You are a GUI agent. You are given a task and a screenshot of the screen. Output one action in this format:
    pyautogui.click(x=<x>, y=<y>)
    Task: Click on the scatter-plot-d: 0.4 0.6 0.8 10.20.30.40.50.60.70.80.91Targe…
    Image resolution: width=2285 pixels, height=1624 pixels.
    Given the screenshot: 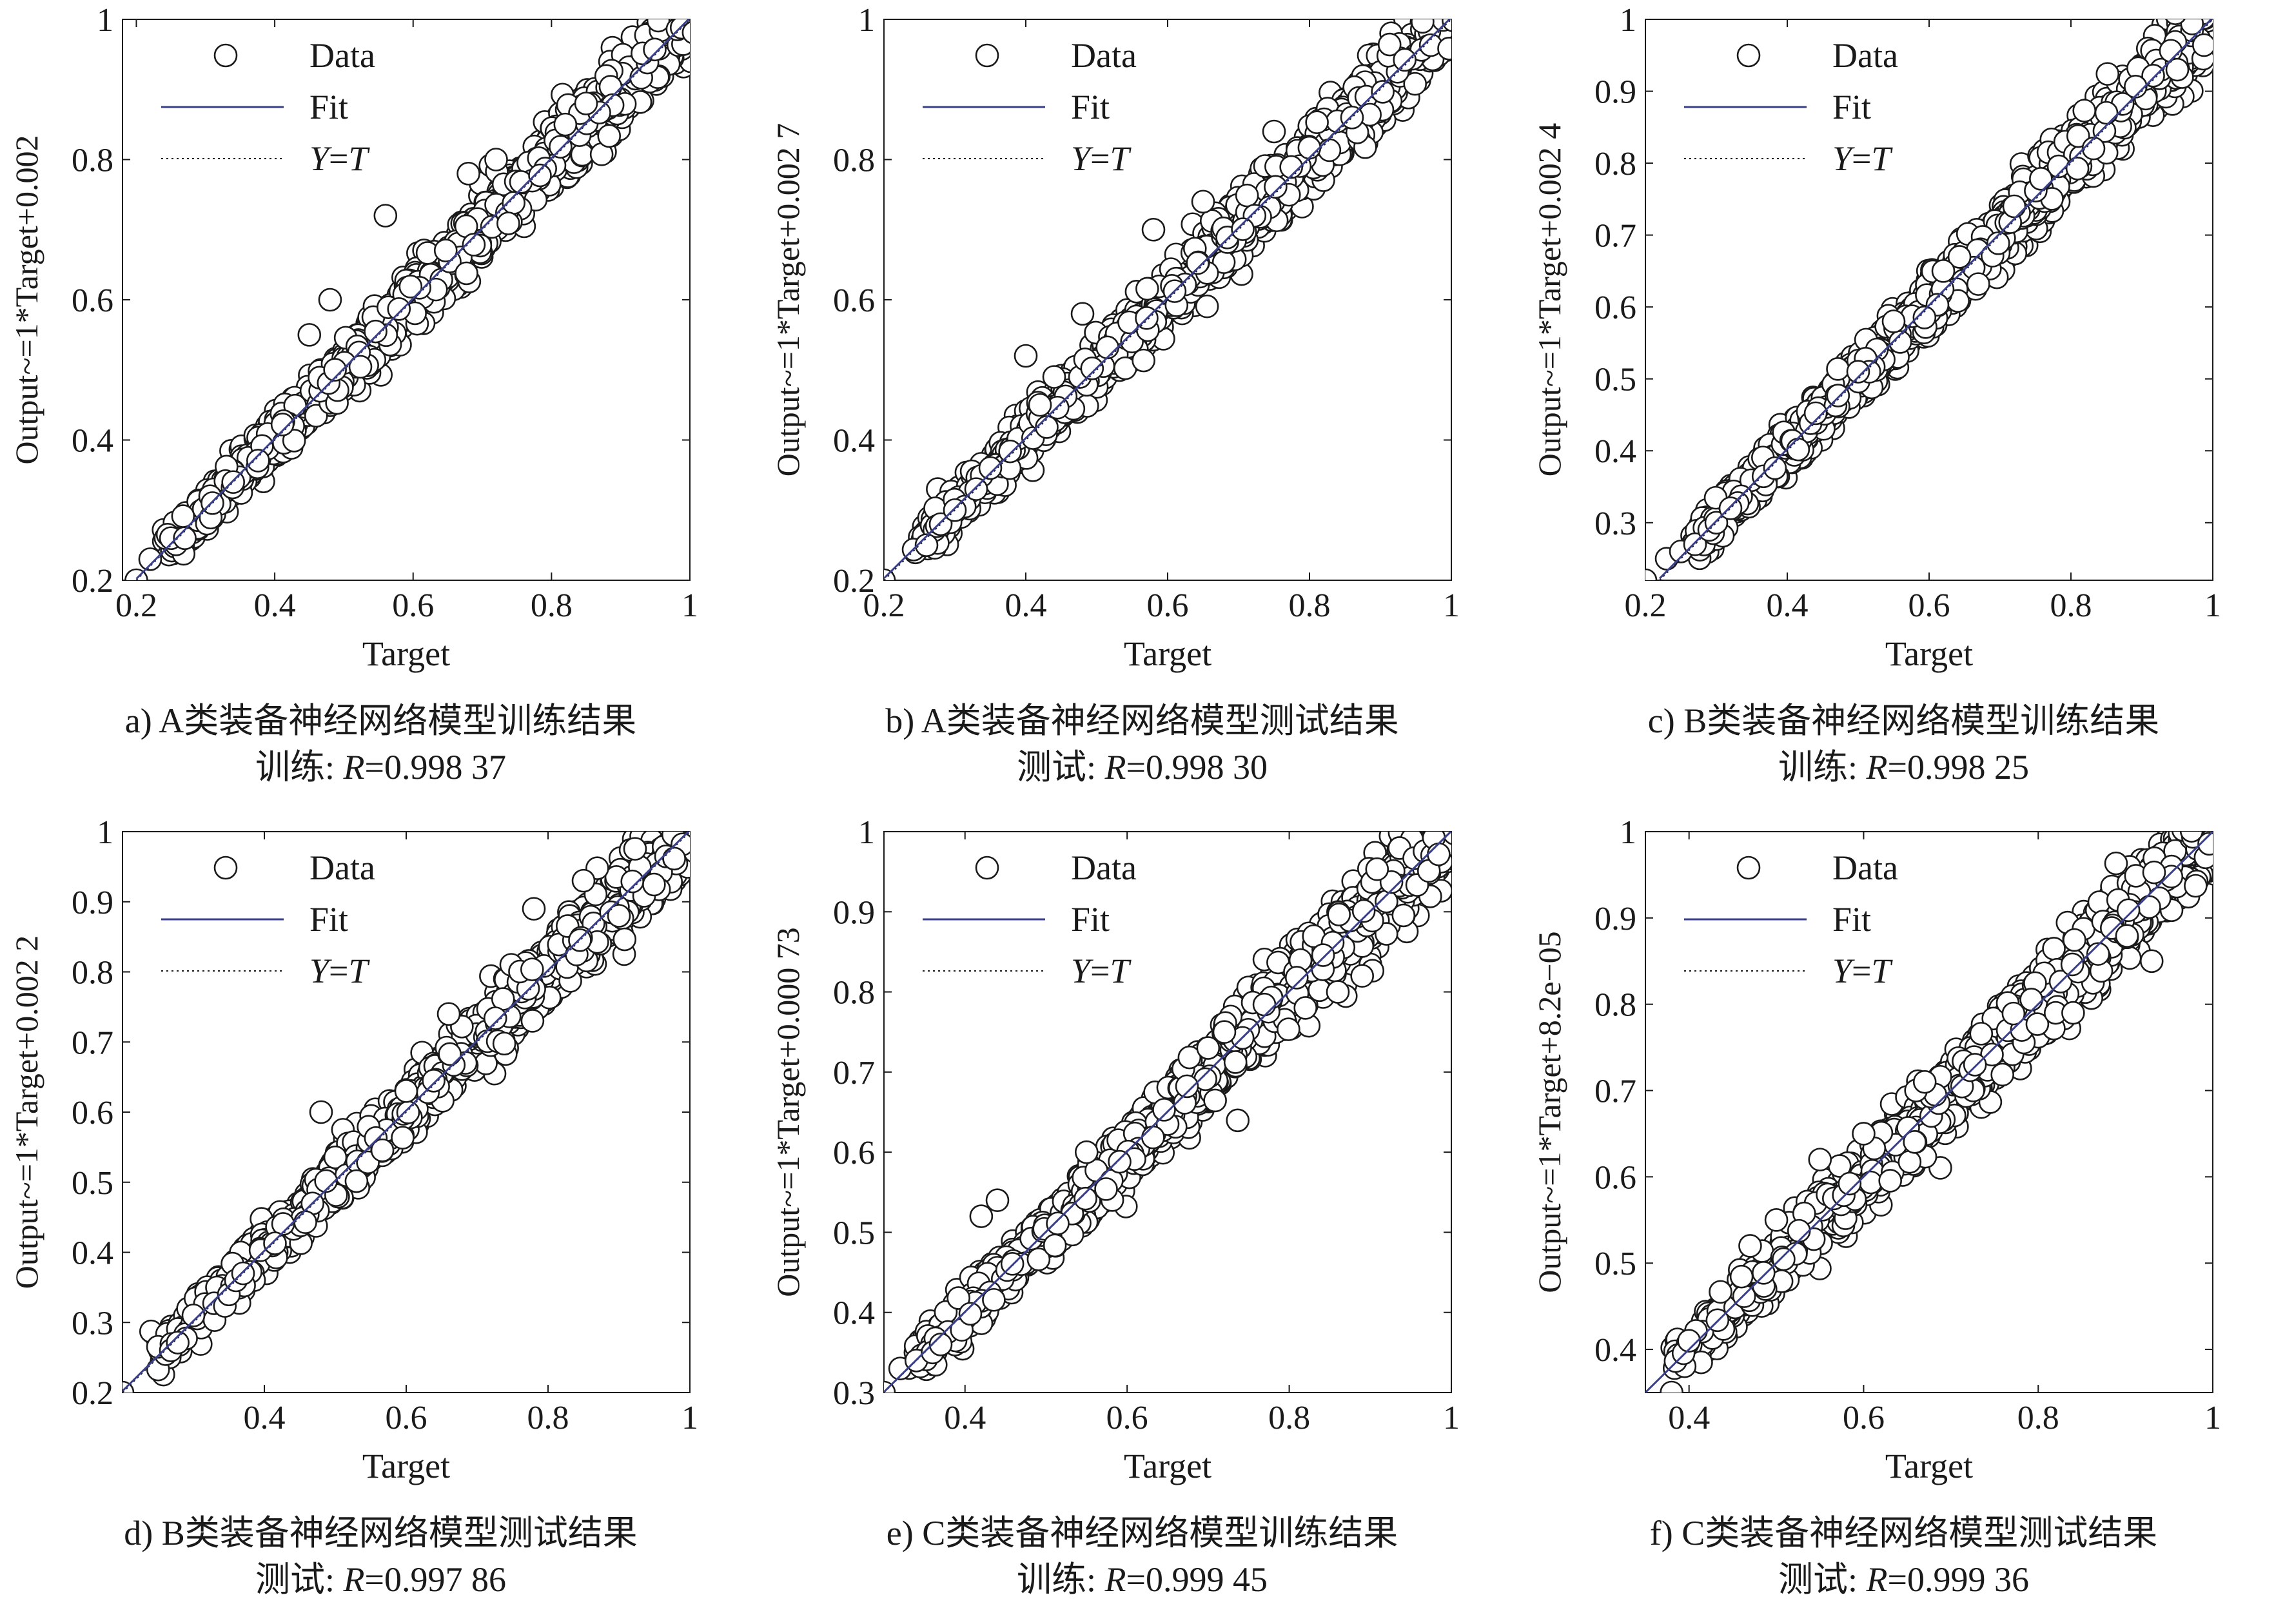 What is the action you would take?
    pyautogui.click(x=353, y=1149)
    